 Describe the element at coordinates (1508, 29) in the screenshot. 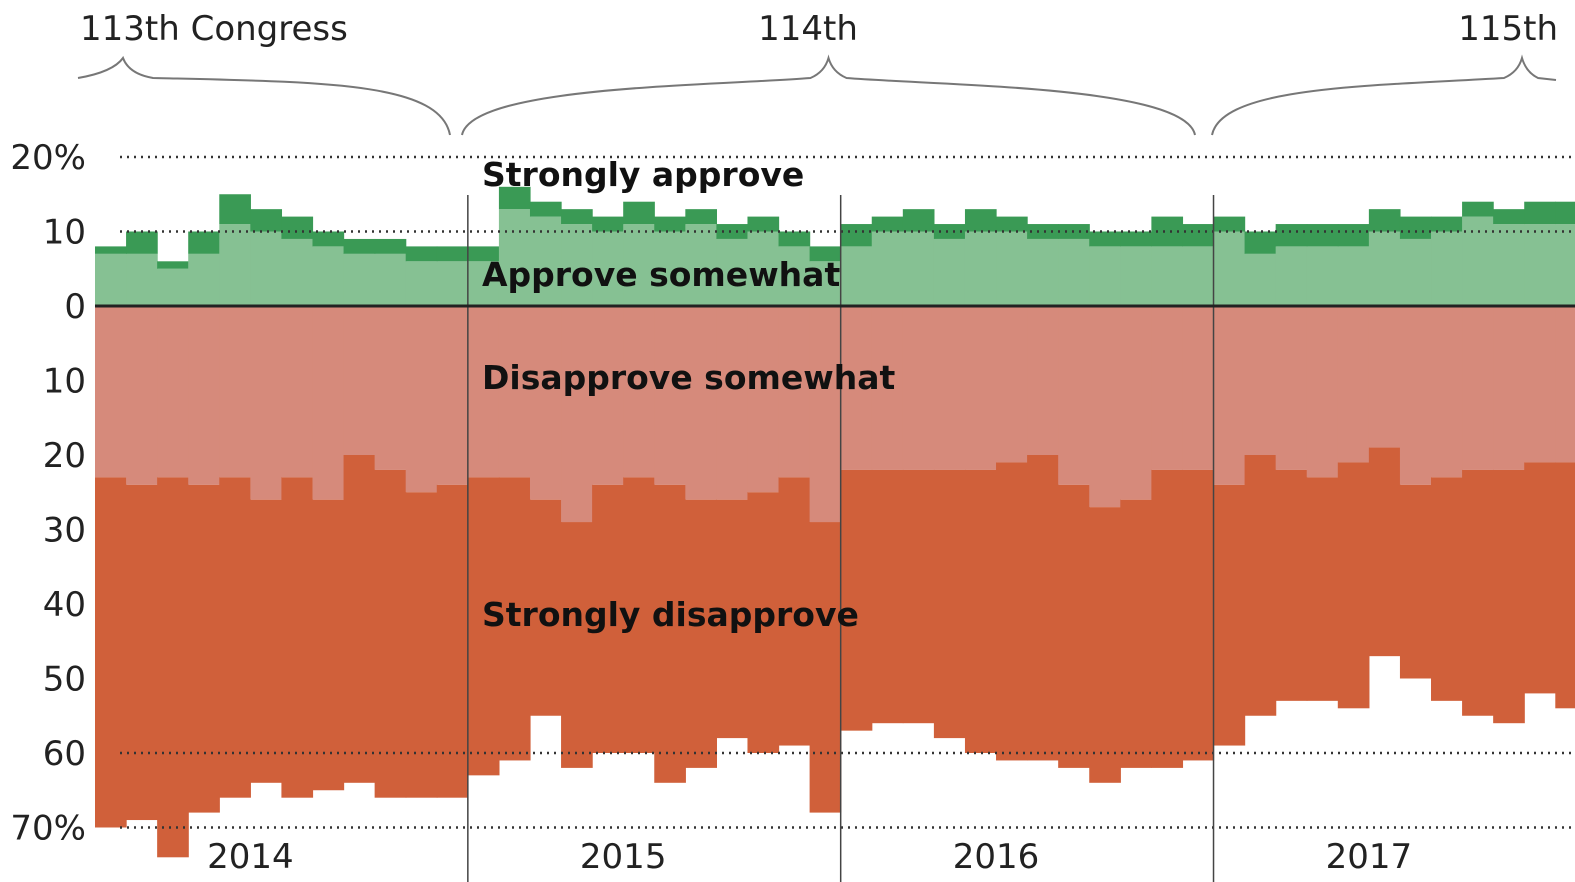

I see `congress-label: 115th` at that location.